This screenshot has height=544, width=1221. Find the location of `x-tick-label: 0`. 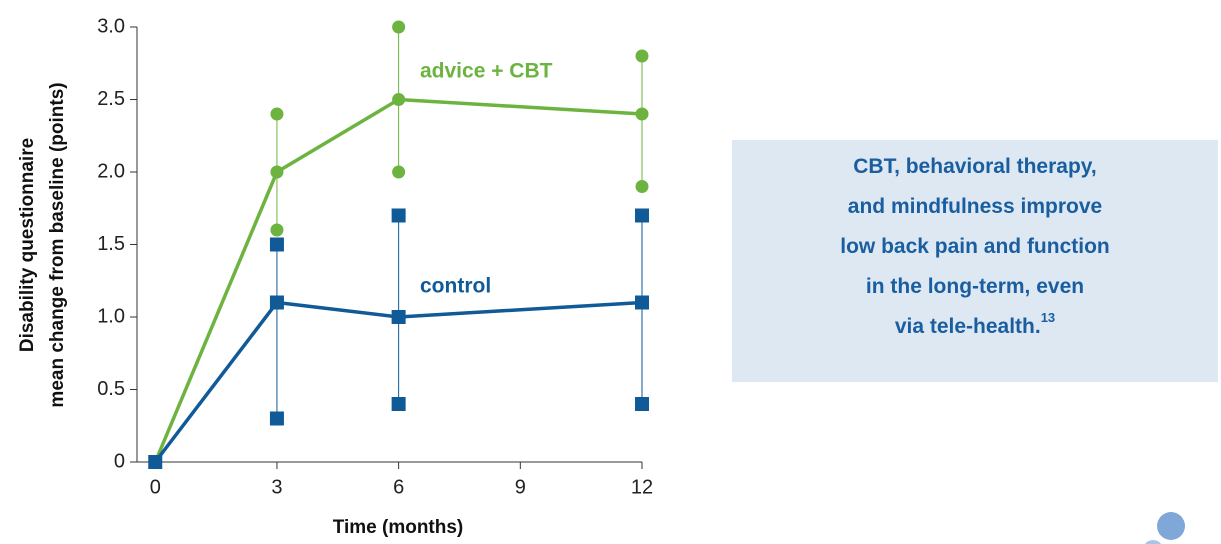

x-tick-label: 0 is located at coordinates (155, 487).